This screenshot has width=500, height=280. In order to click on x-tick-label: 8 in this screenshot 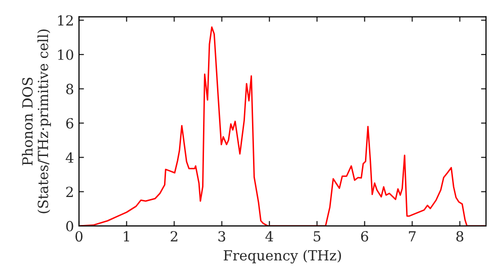, I will do `click(460, 236)`.